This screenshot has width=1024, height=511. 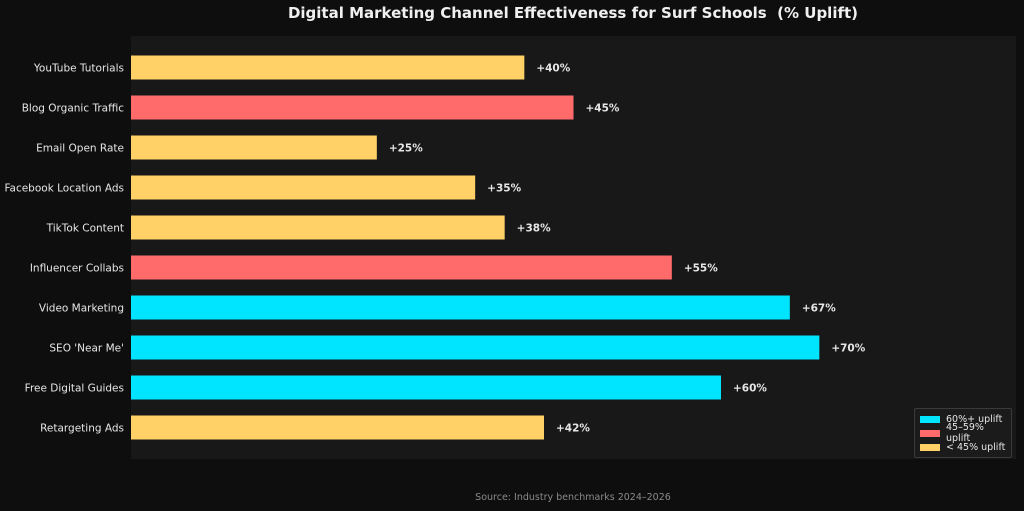 I want to click on value-label-8: +60%, so click(x=750, y=389).